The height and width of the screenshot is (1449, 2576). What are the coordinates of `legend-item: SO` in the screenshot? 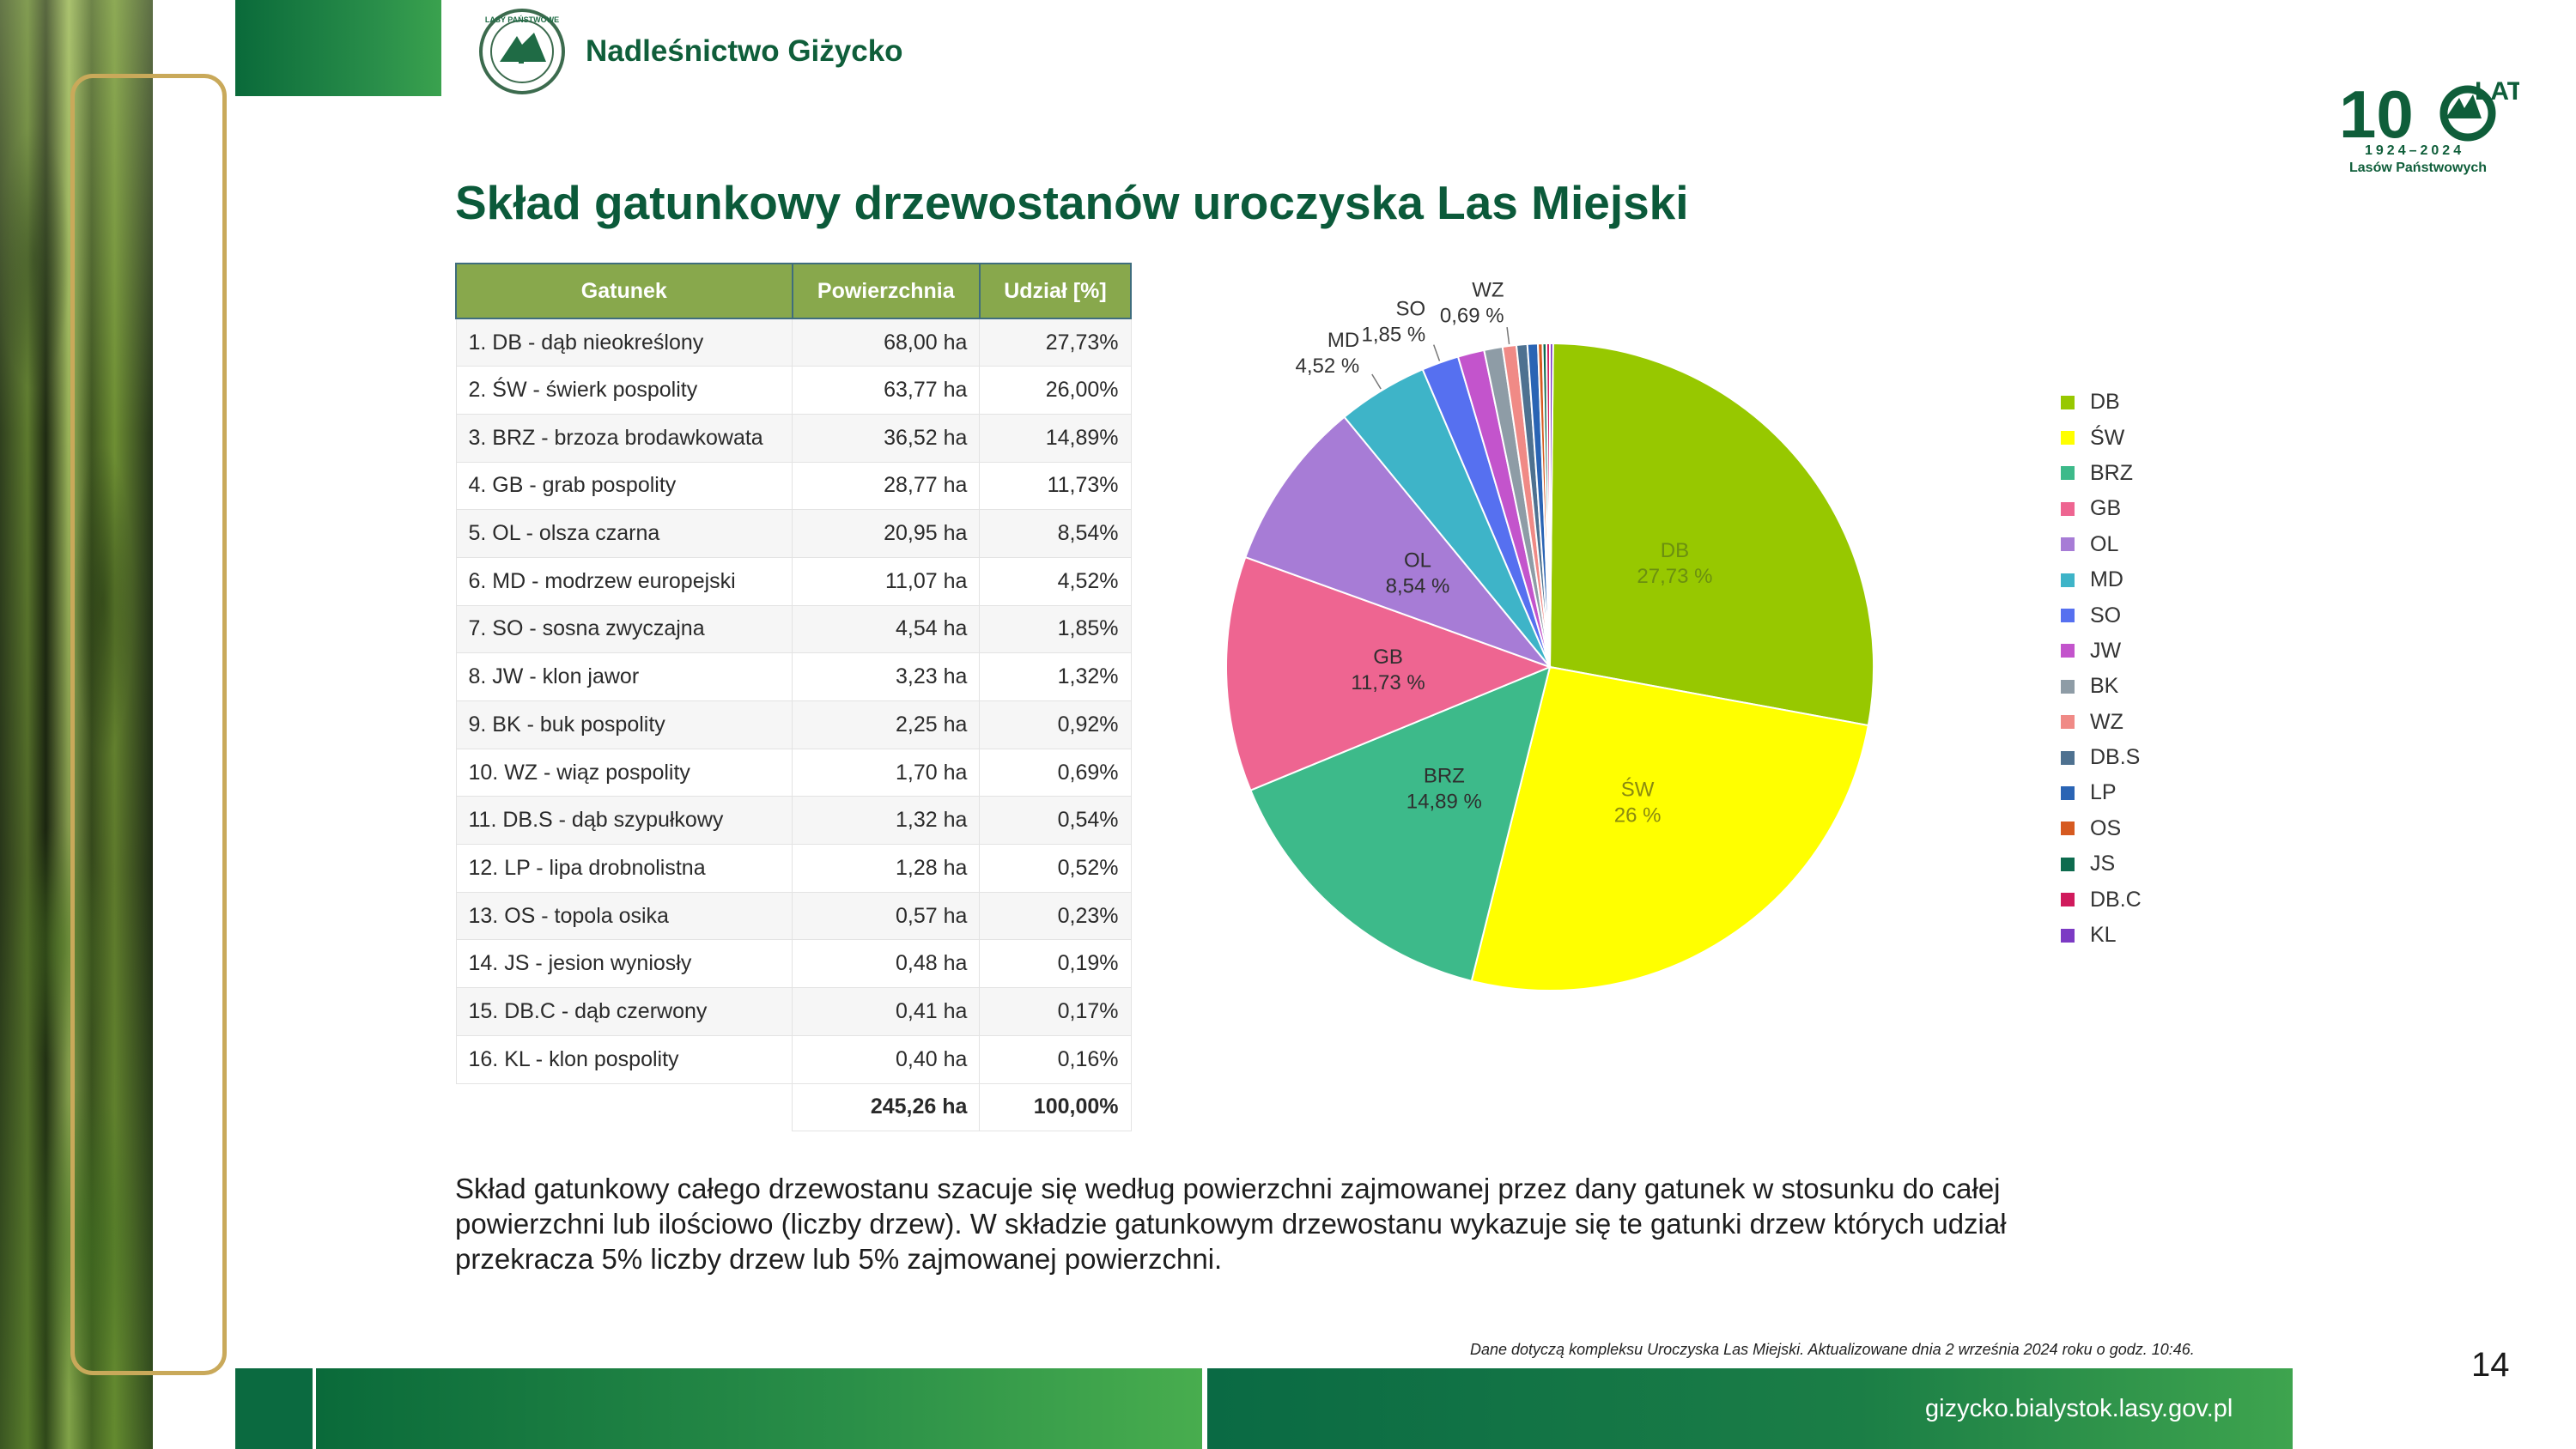 It's located at (2101, 615).